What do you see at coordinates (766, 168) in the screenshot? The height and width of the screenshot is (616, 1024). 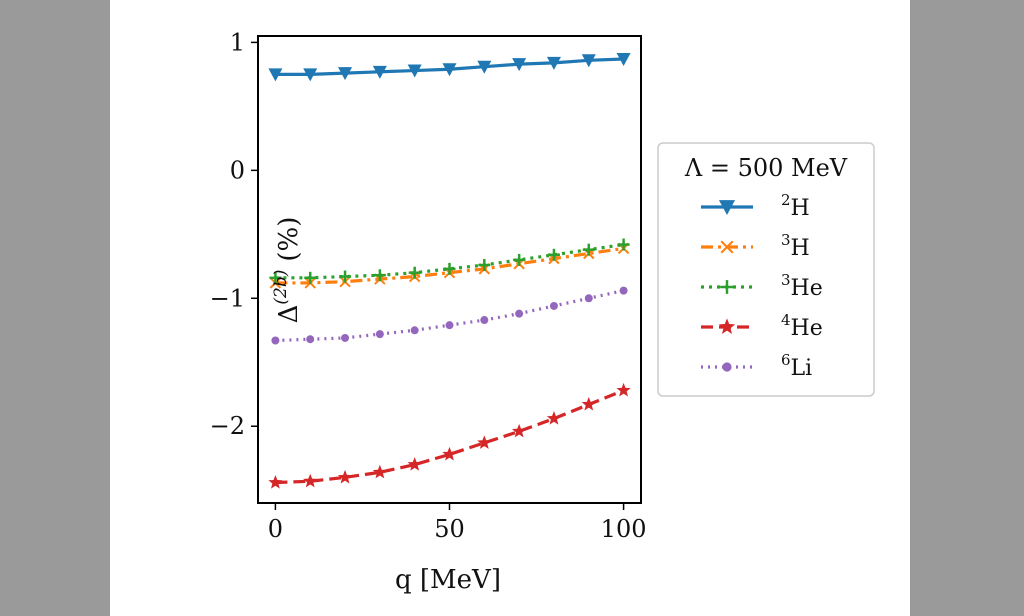 I see `legend-title: Λ = 500 MeV` at bounding box center [766, 168].